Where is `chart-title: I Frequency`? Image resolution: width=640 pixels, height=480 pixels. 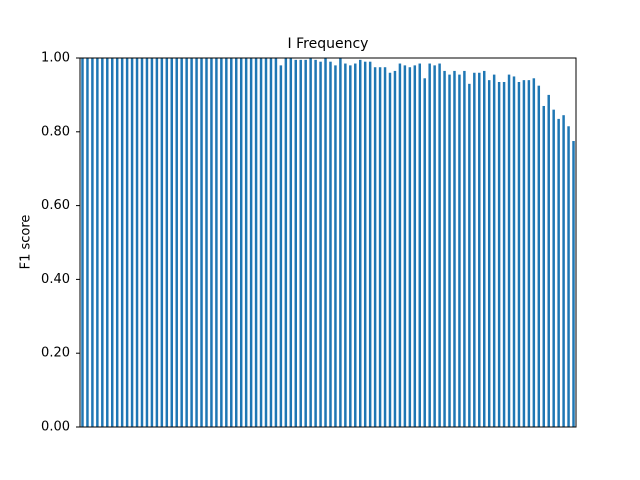
chart-title: I Frequency is located at coordinates (328, 44).